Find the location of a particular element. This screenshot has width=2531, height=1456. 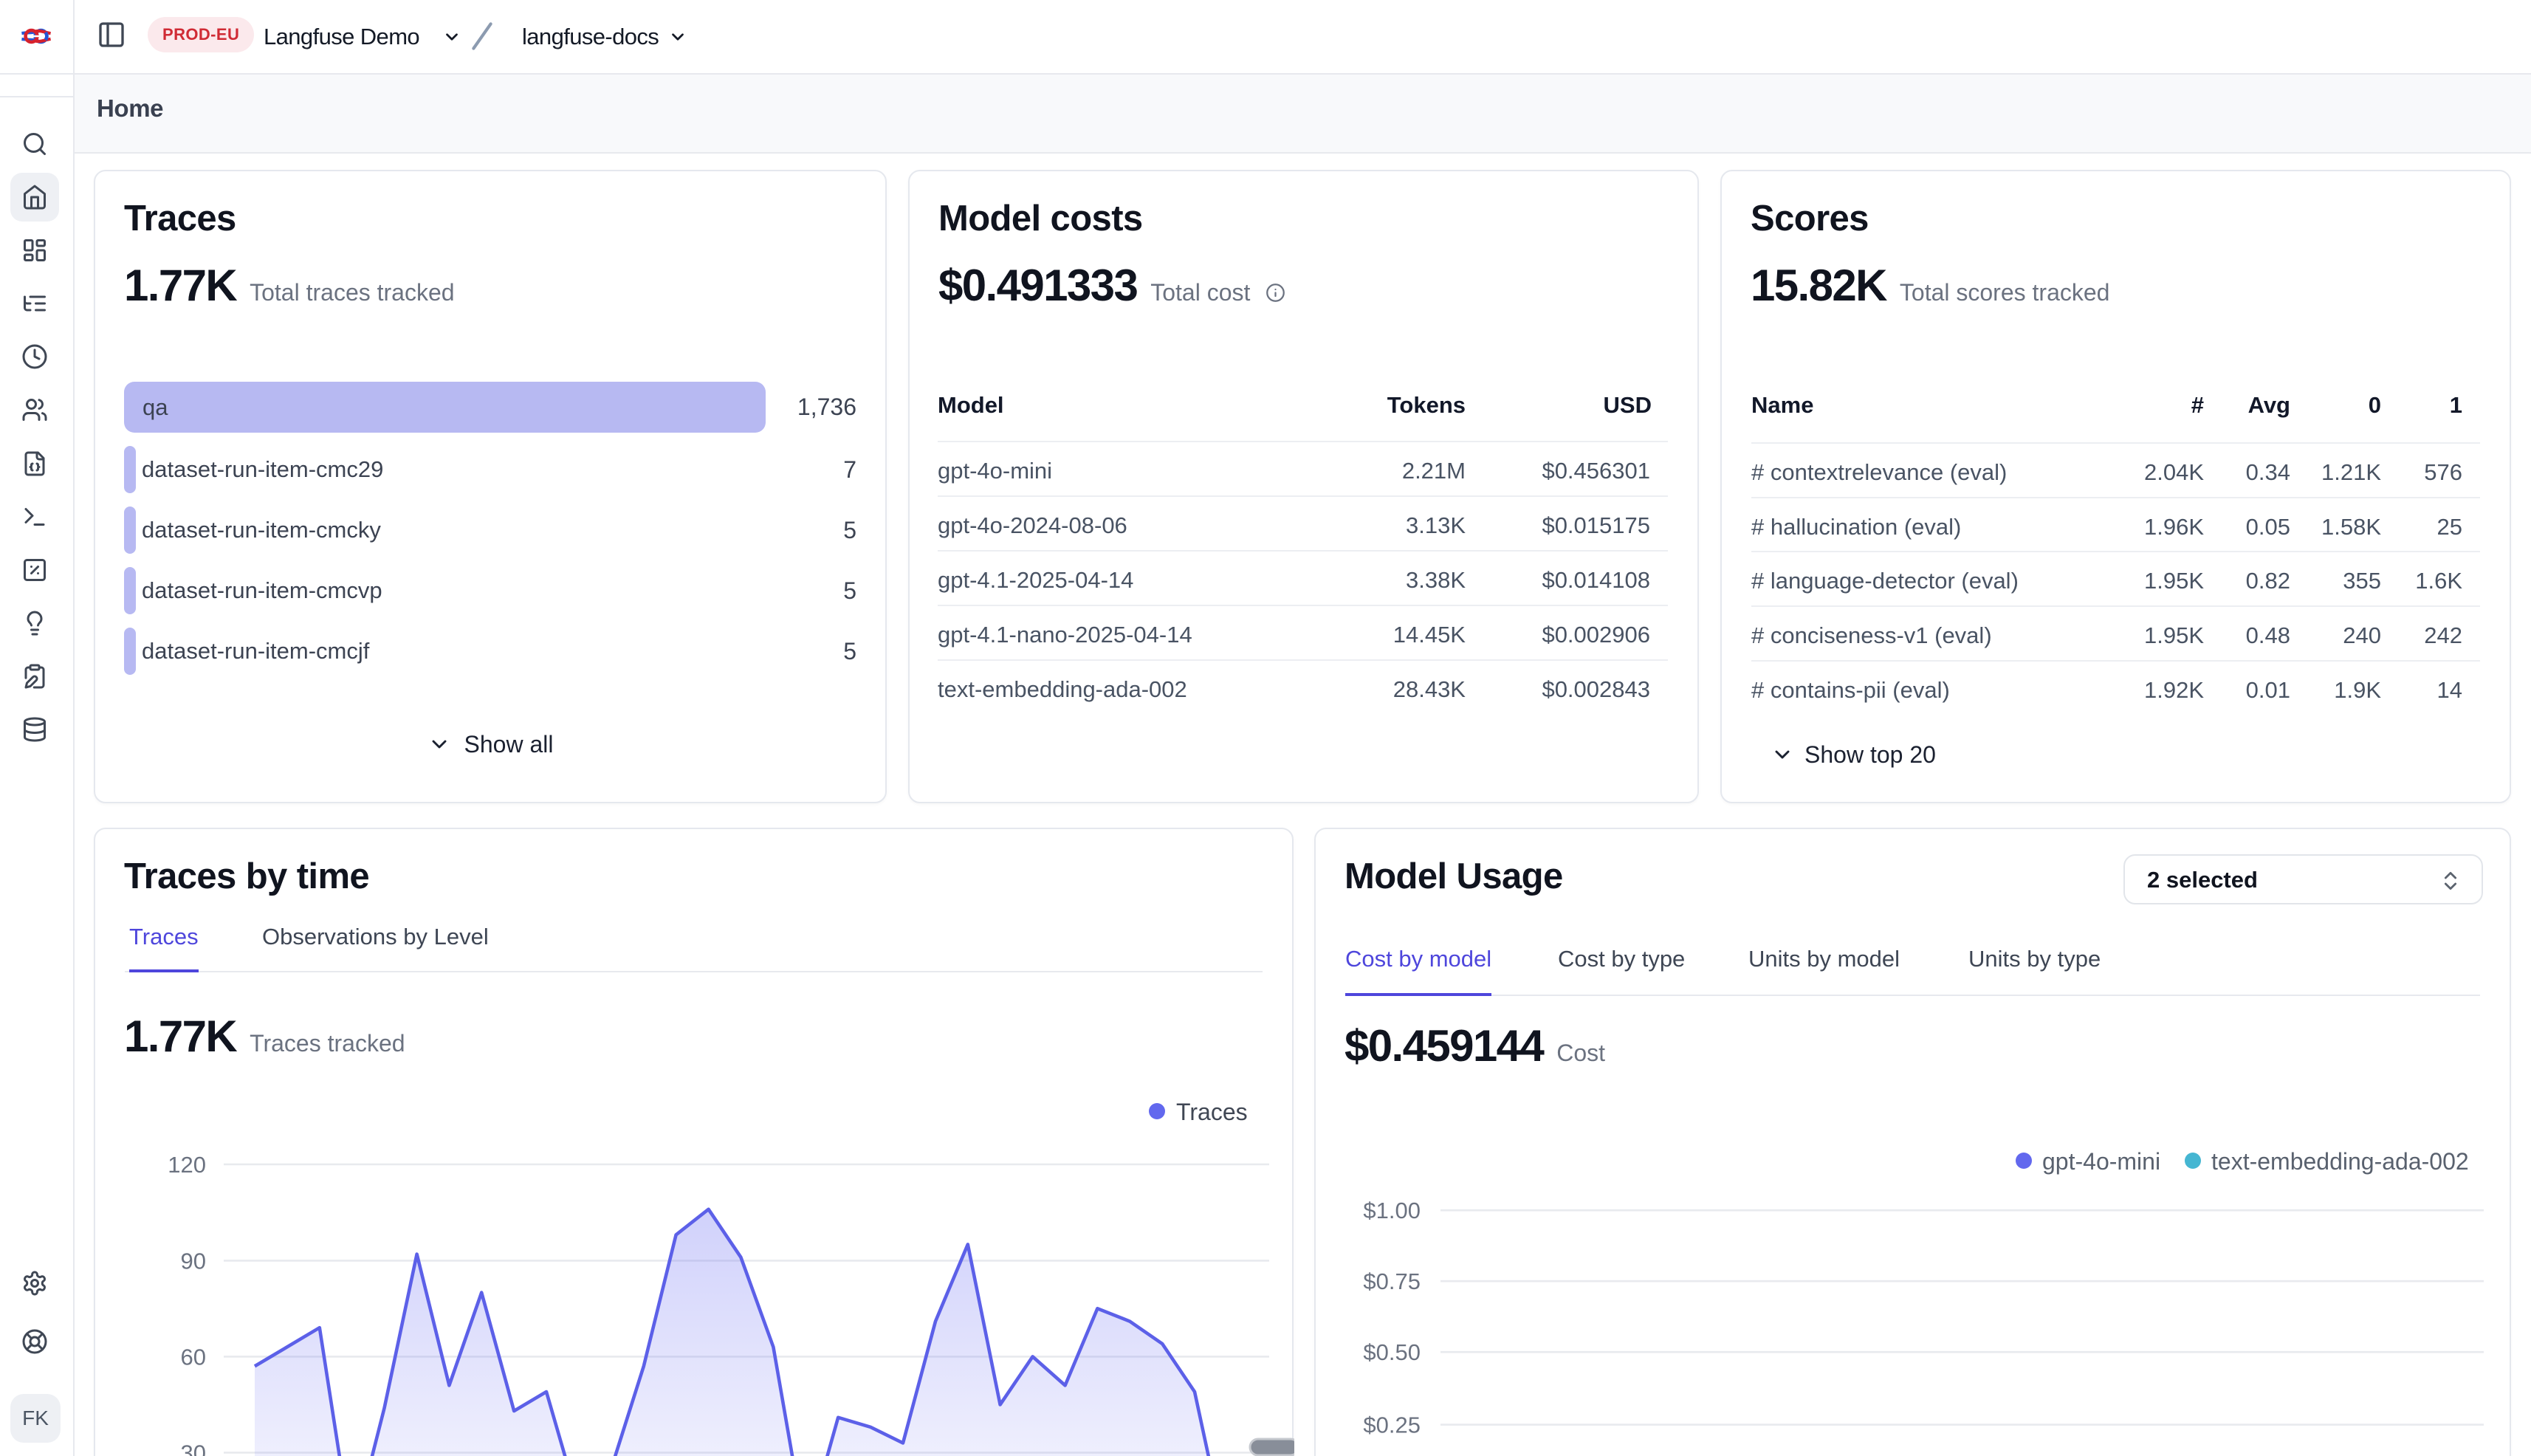

svg-text: $1.00 is located at coordinates (1392, 1211).